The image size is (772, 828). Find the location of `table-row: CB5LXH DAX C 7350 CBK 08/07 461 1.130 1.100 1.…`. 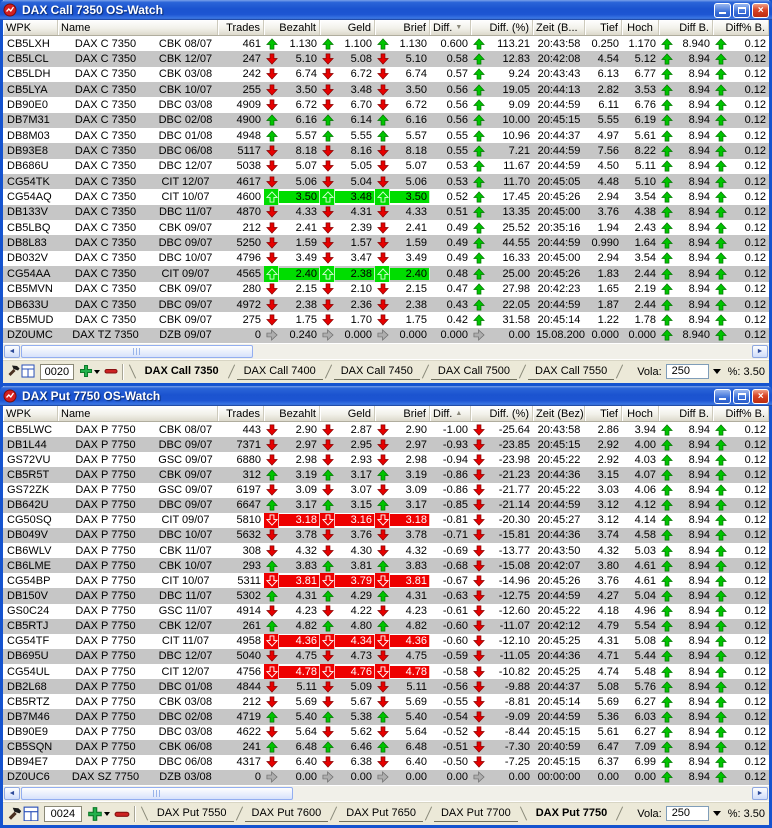

table-row: CB5LXH DAX C 7350 CBK 08/07 461 1.130 1.100 1.… is located at coordinates (386, 43).